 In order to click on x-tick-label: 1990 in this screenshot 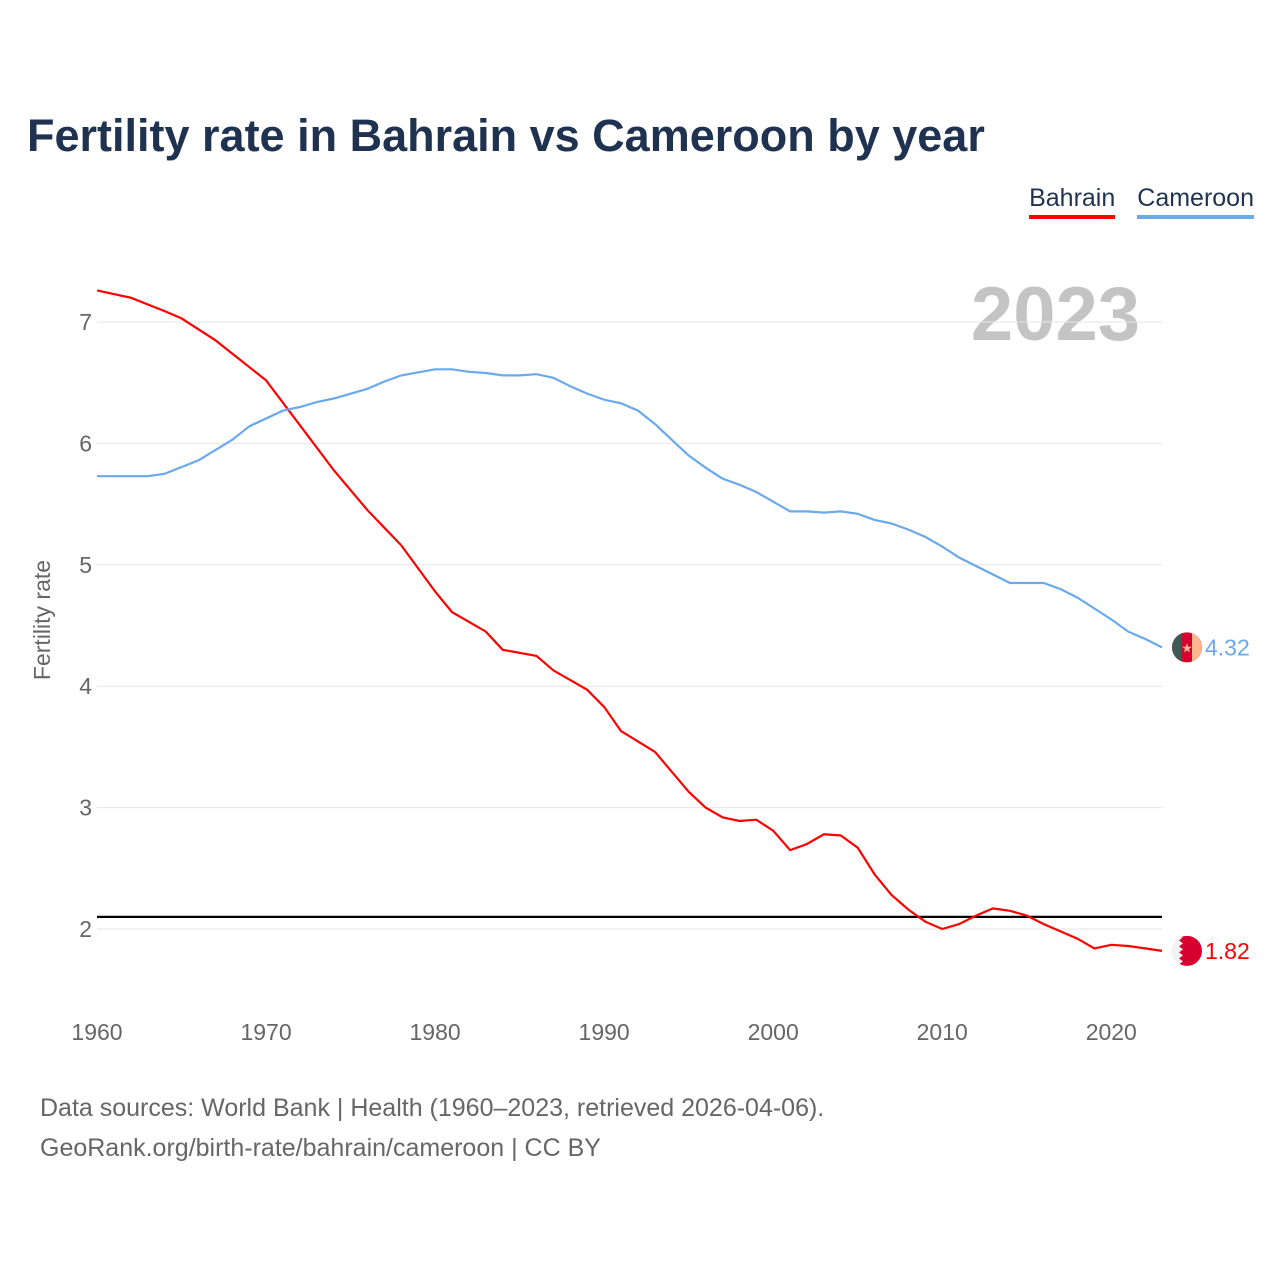, I will do `click(604, 1032)`.